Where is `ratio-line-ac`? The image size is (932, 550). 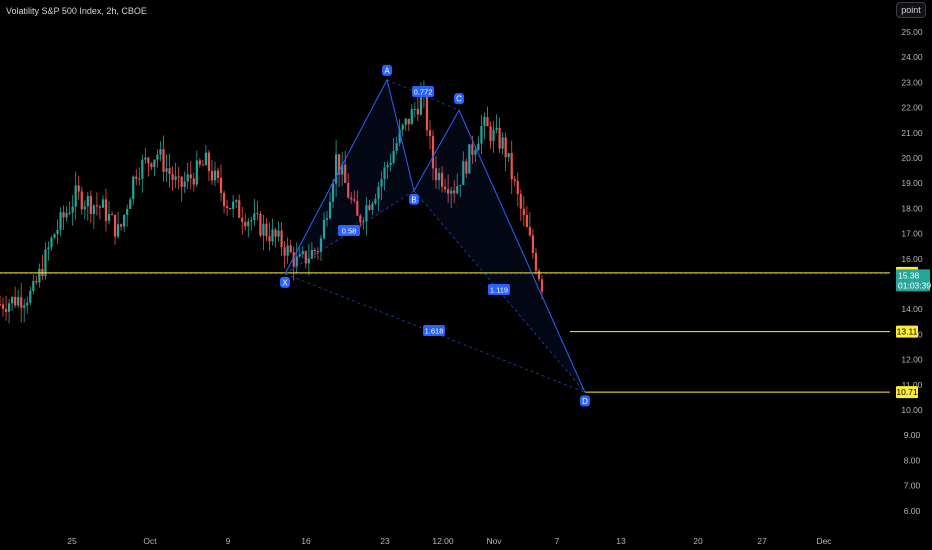 ratio-line-ac is located at coordinates (423, 95).